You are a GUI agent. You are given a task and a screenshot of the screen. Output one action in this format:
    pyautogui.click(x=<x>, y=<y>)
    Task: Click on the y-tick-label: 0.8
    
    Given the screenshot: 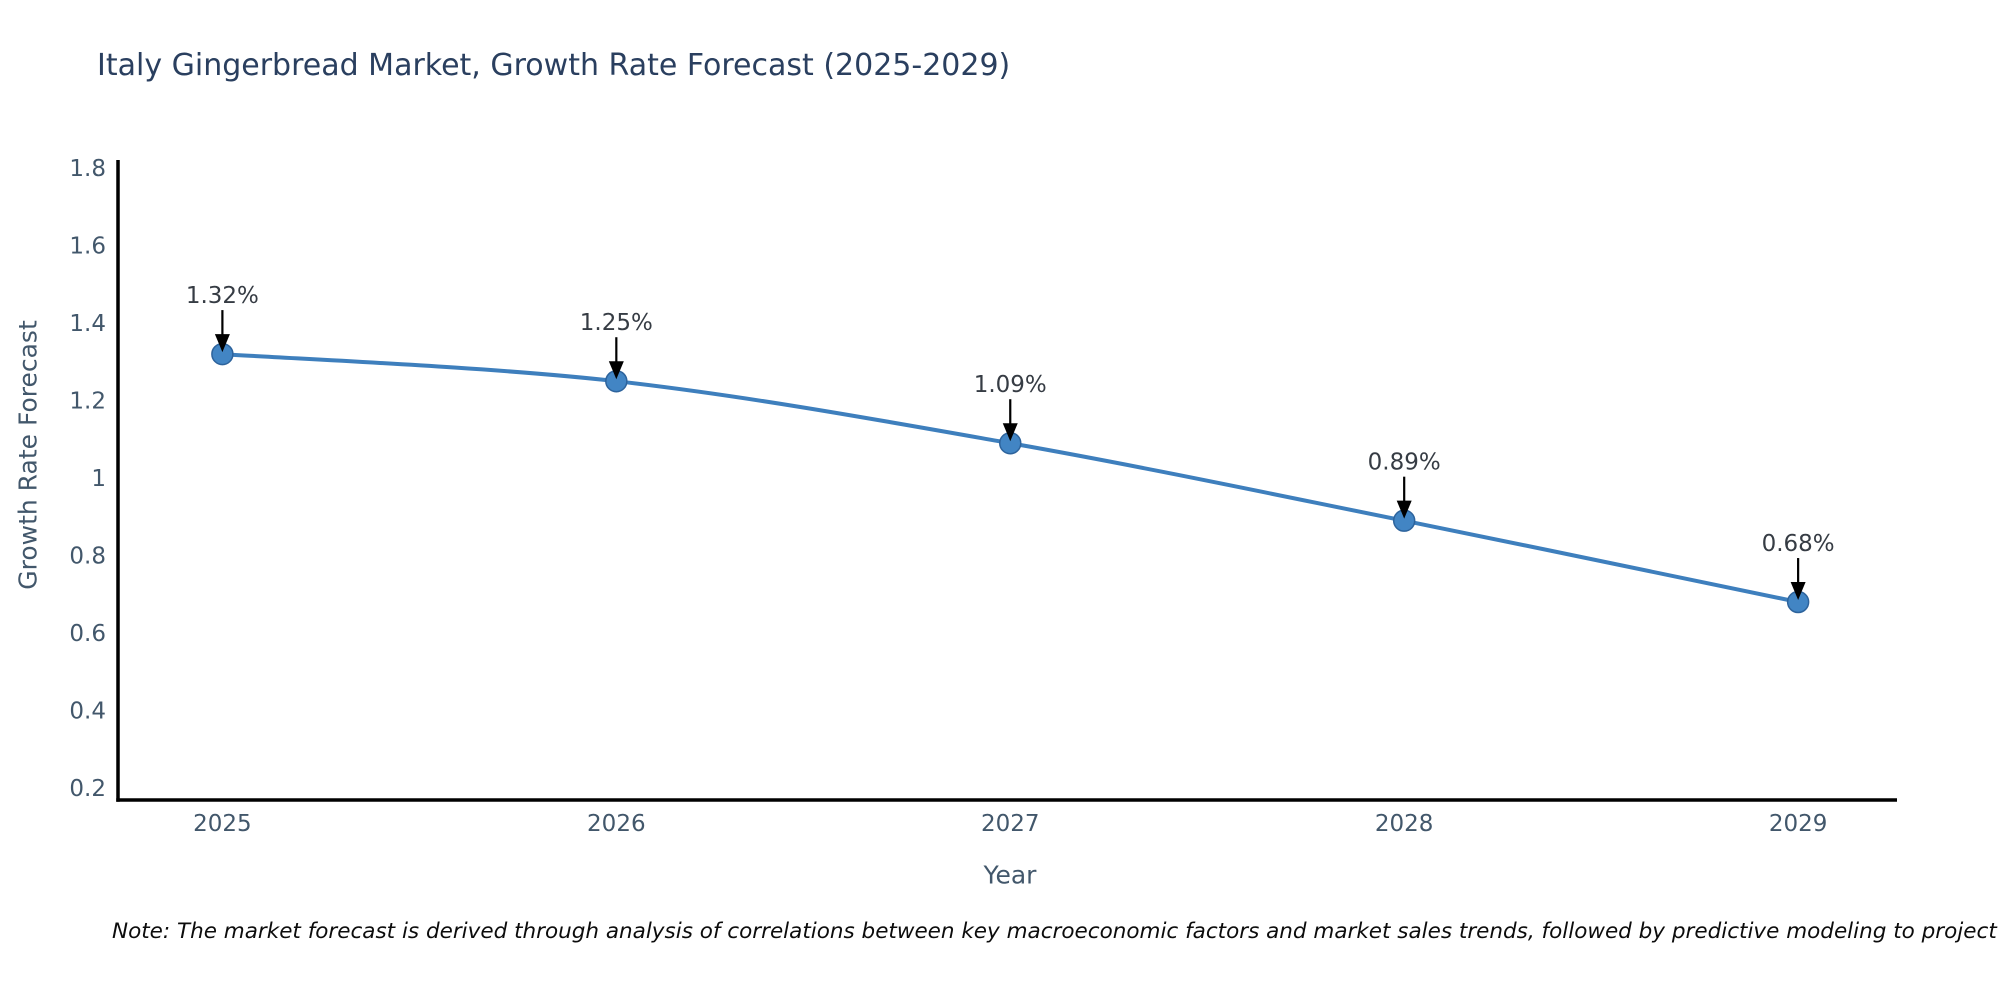 What is the action you would take?
    pyautogui.click(x=87, y=557)
    